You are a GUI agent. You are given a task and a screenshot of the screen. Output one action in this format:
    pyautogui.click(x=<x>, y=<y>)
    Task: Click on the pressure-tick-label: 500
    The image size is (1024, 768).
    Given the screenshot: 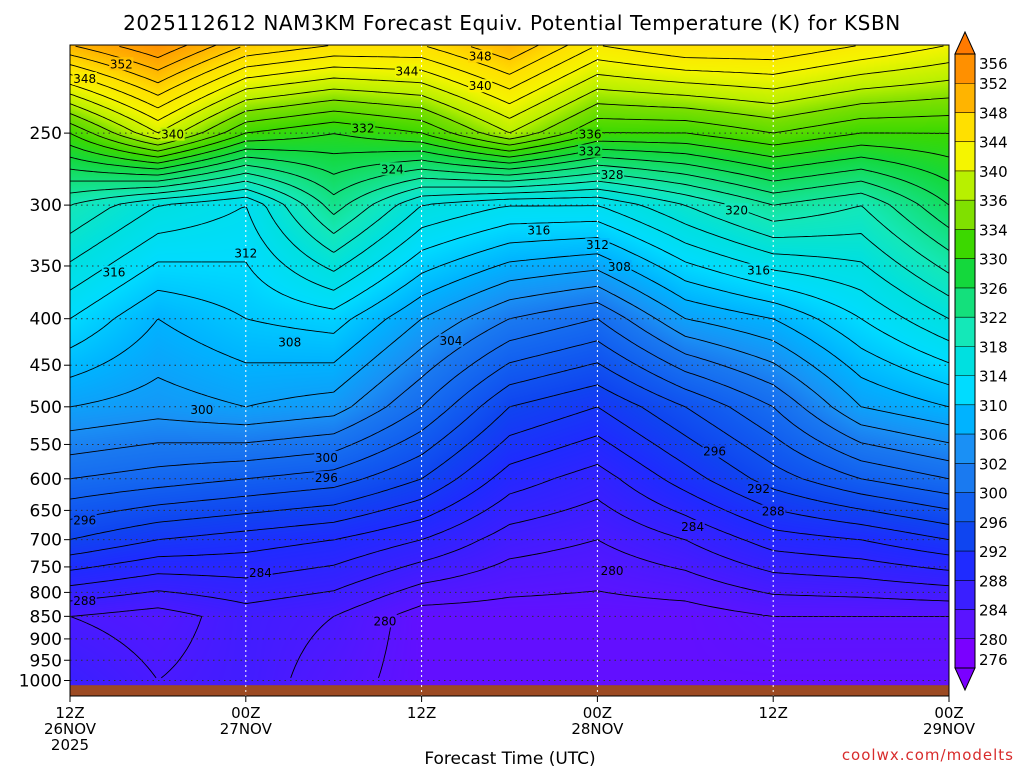 What is the action you would take?
    pyautogui.click(x=46, y=408)
    